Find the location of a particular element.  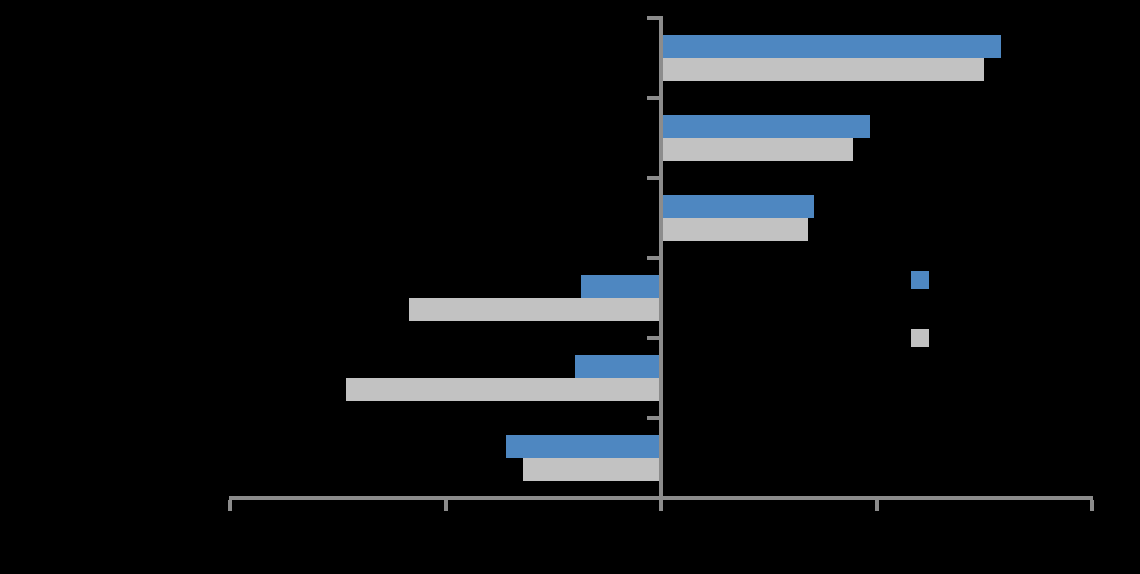

legend-swatch-gray is located at coordinates (920, 338).